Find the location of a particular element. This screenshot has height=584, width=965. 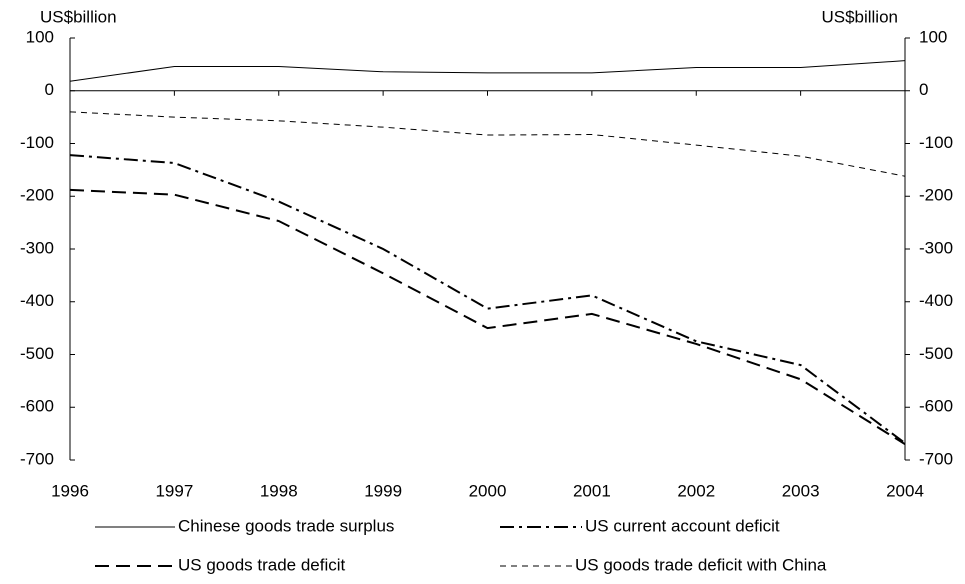

y2-tick-label: 0 is located at coordinates (923, 89).